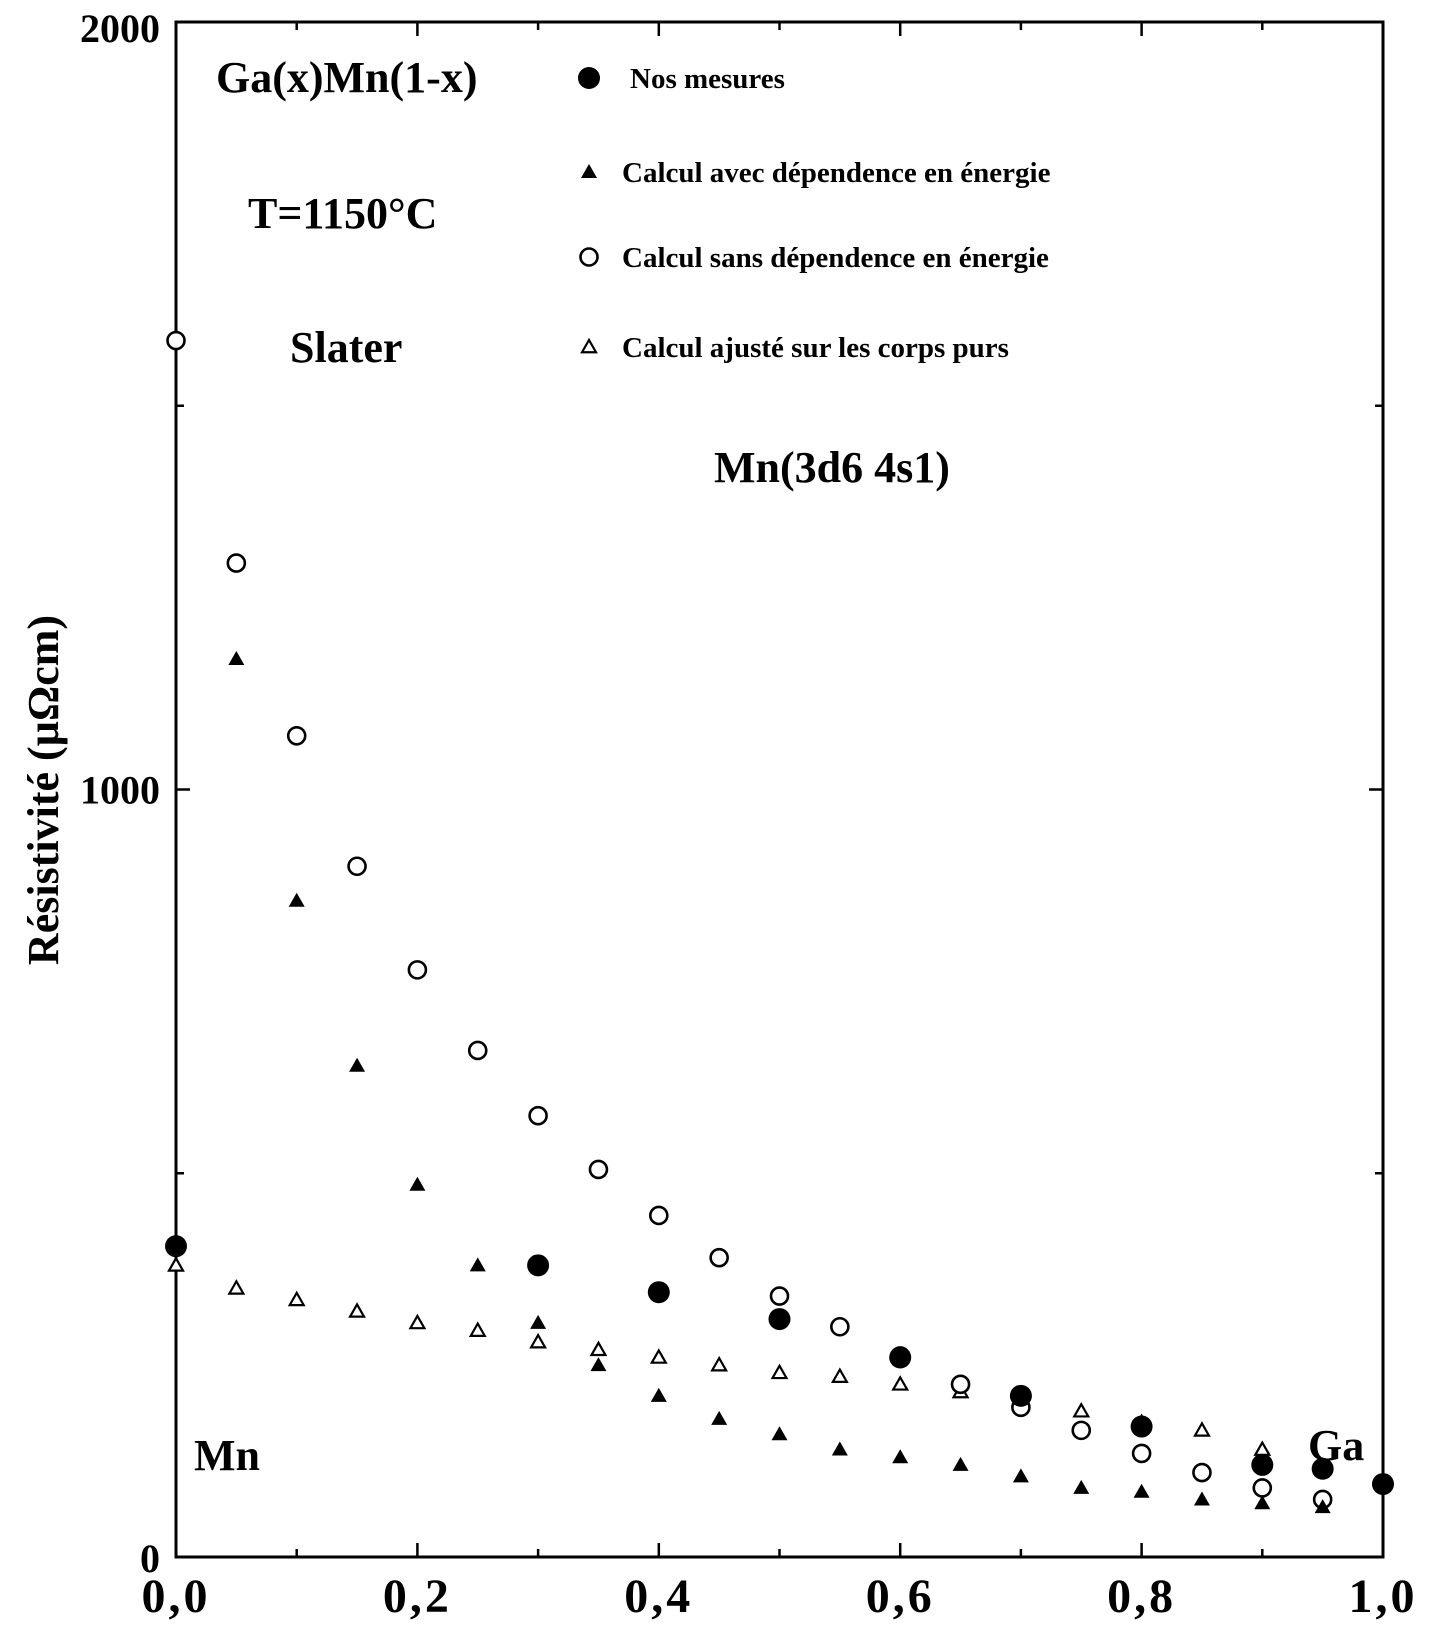 The height and width of the screenshot is (1626, 1440). What do you see at coordinates (342, 213) in the screenshot?
I see `annotation-temperature: T=1150°C` at bounding box center [342, 213].